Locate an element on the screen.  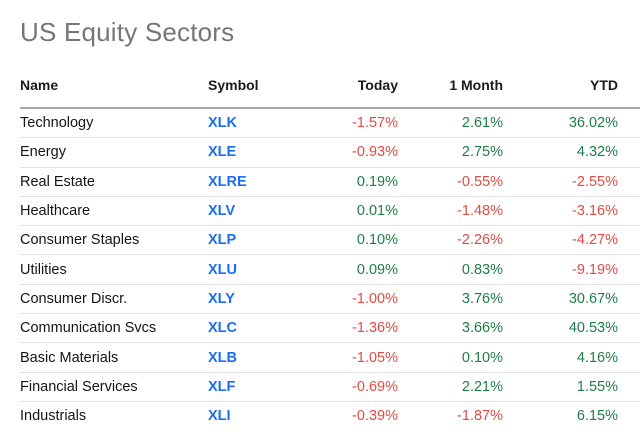
sector-name-cell: Energy is located at coordinates (114, 152).